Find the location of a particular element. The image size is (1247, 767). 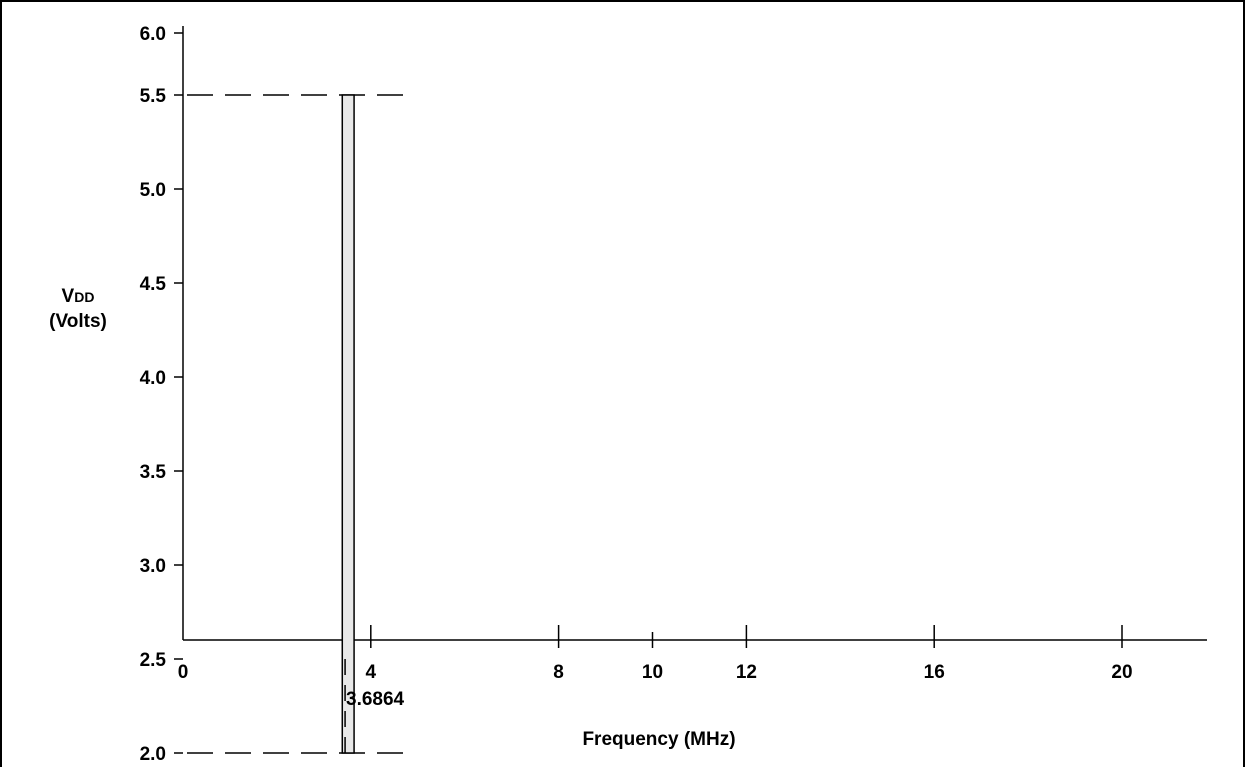

x-tick-label: 4 is located at coordinates (371, 672).